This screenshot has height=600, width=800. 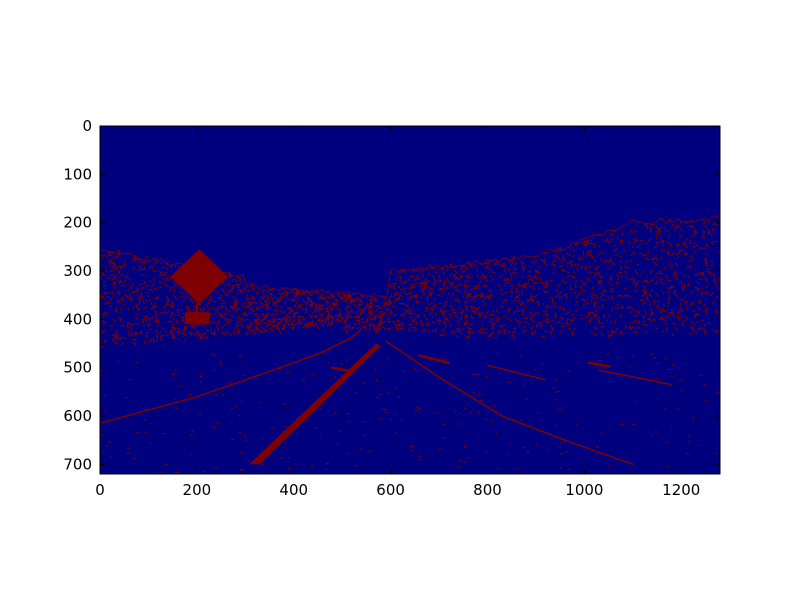 What do you see at coordinates (77, 319) in the screenshot?
I see `y-tick-label: 400` at bounding box center [77, 319].